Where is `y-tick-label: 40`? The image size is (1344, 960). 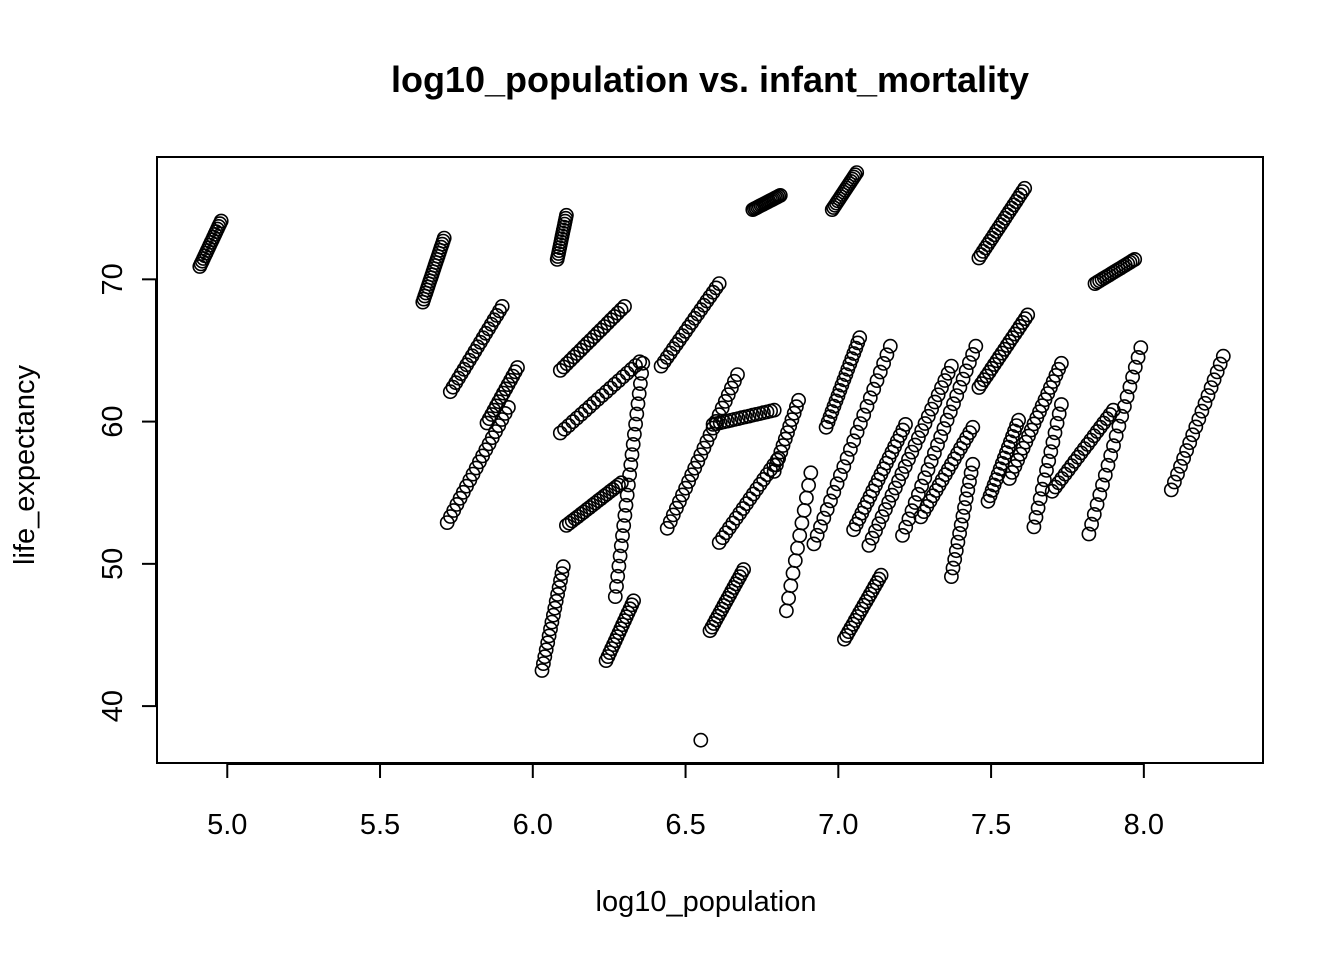
y-tick-label: 40 is located at coordinates (113, 706).